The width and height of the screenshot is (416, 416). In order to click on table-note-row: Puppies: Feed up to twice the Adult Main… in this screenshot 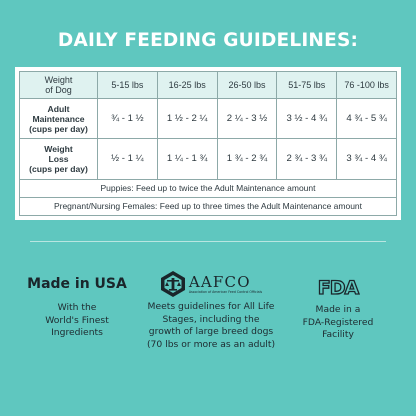, I will do `click(208, 188)`.